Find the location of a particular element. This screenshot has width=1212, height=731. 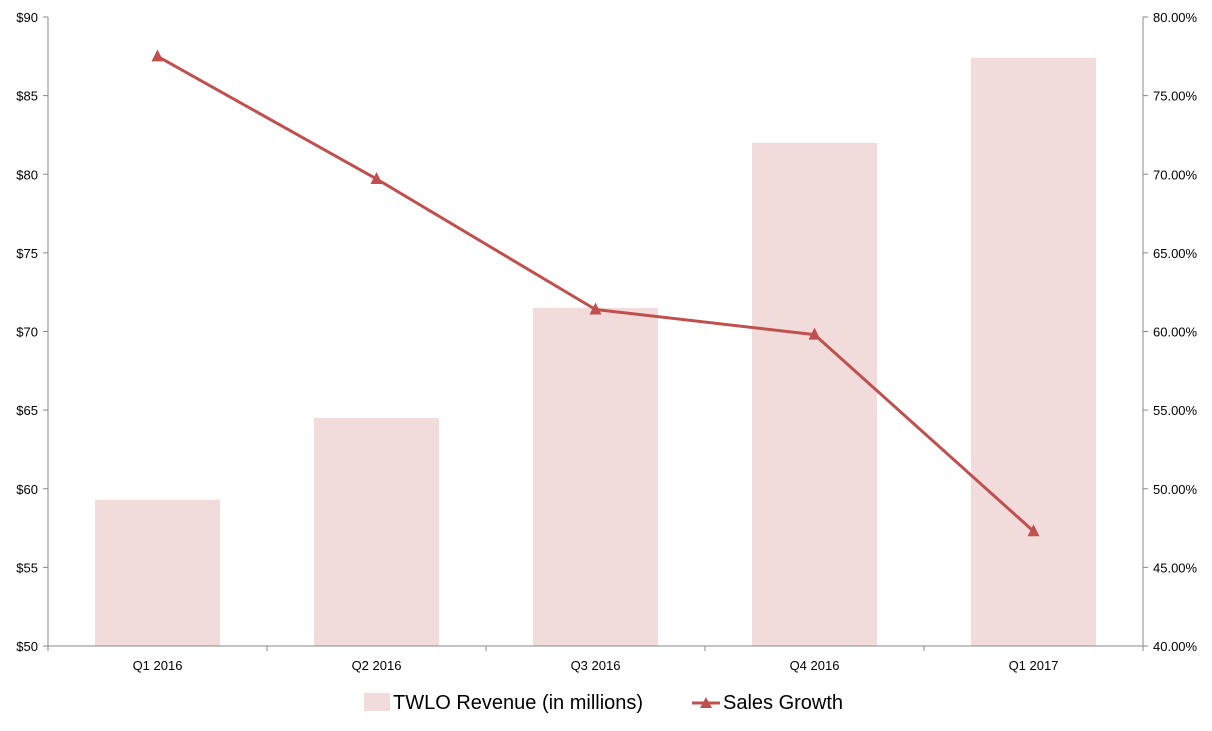

legend-label-revenue: TWLO Revenue (in millions) is located at coordinates (518, 703).